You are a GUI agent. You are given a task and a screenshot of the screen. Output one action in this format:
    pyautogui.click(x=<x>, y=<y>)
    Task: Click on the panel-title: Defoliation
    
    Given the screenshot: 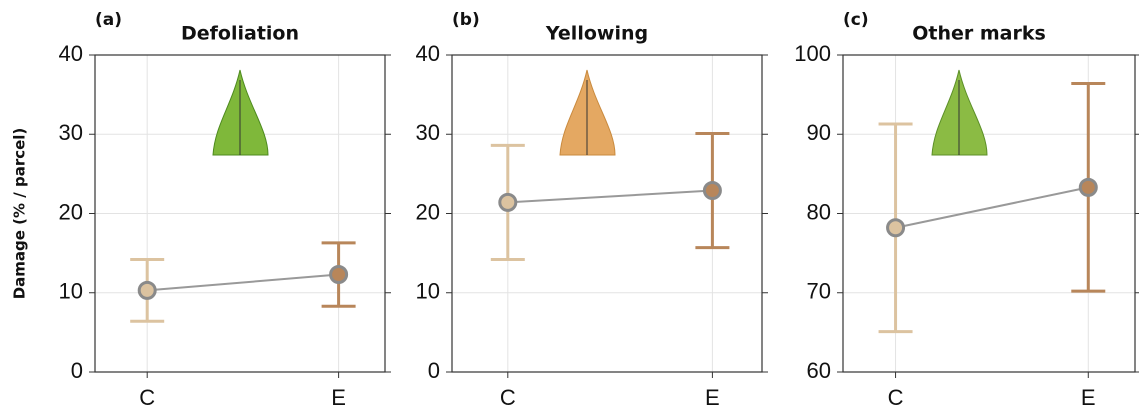 What is the action you would take?
    pyautogui.click(x=240, y=34)
    